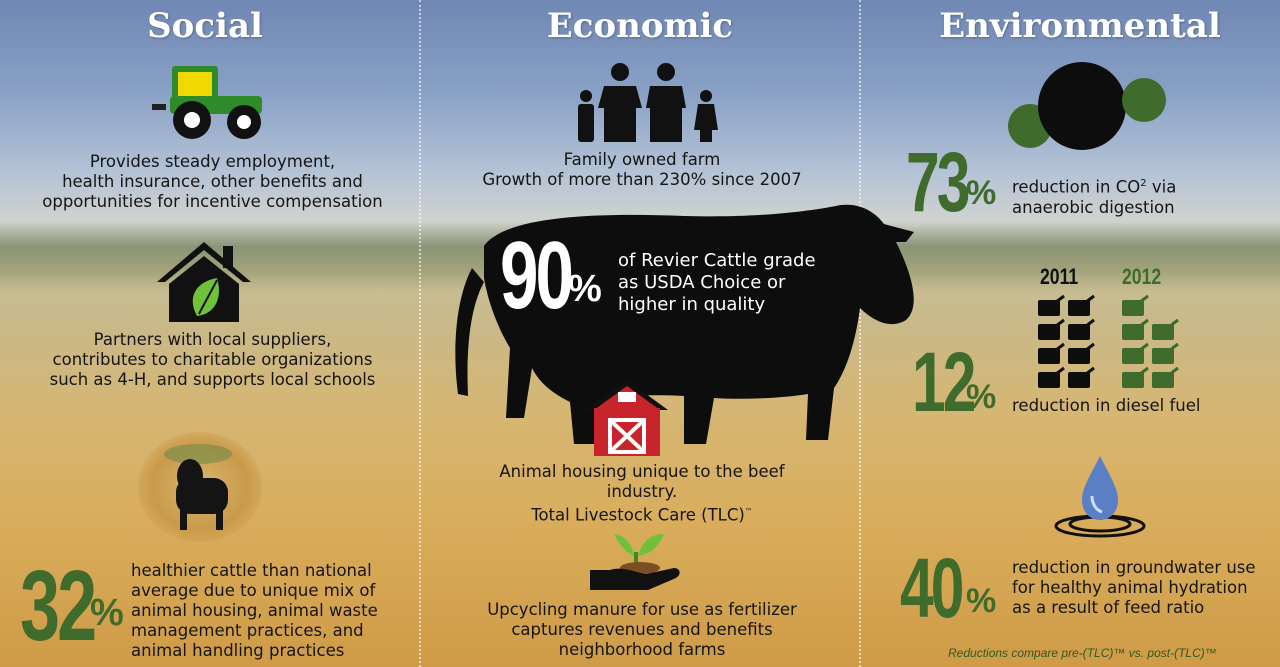  I want to click on env-co2-unit: %, so click(981, 193).